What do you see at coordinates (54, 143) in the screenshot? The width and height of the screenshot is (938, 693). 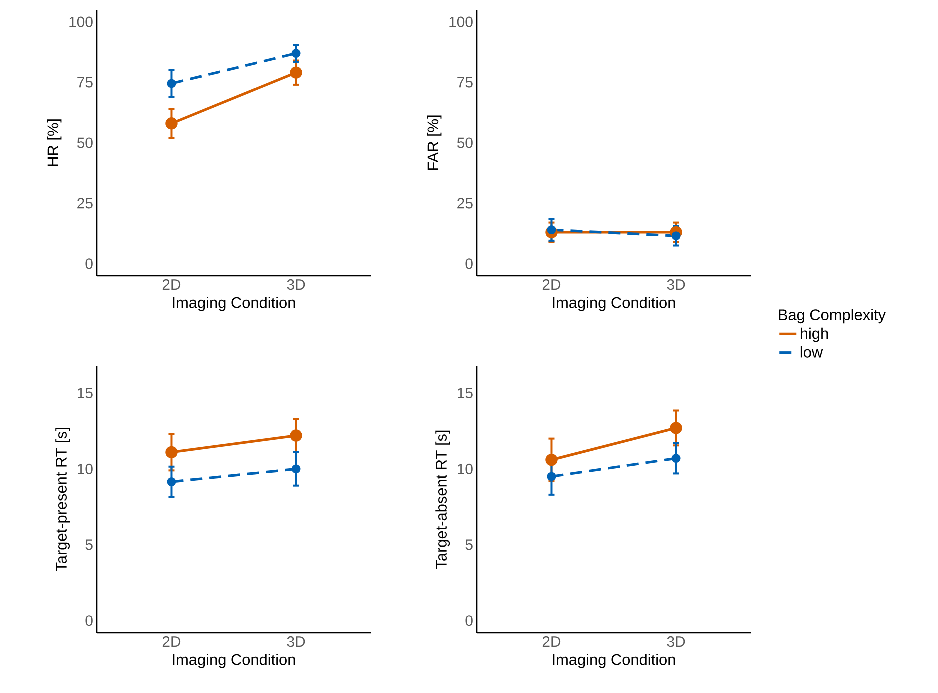 I see `y-axis-title: HR [%]` at bounding box center [54, 143].